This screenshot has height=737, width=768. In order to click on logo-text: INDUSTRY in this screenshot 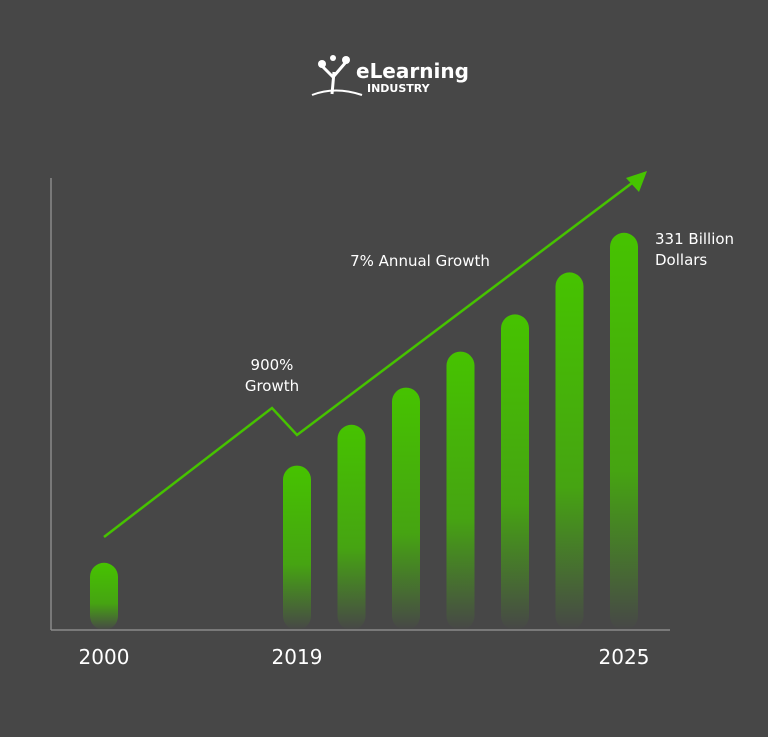, I will do `click(399, 88)`.